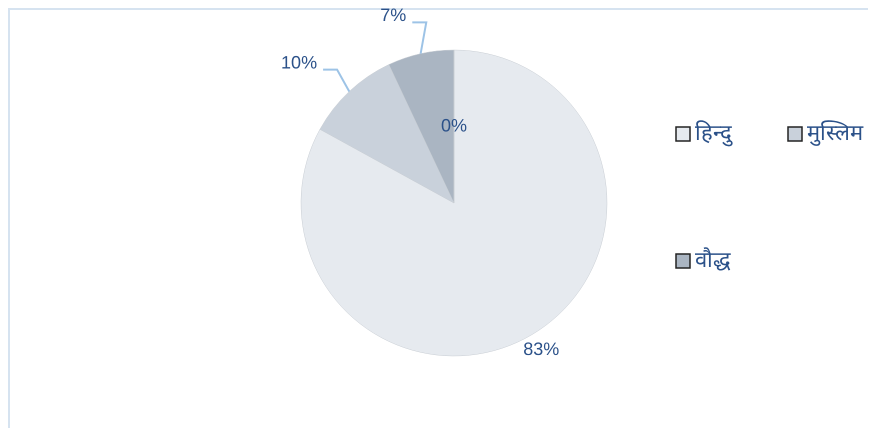 This screenshot has width=878, height=437. What do you see at coordinates (393, 15) in the screenshot?
I see `data-label: 7%` at bounding box center [393, 15].